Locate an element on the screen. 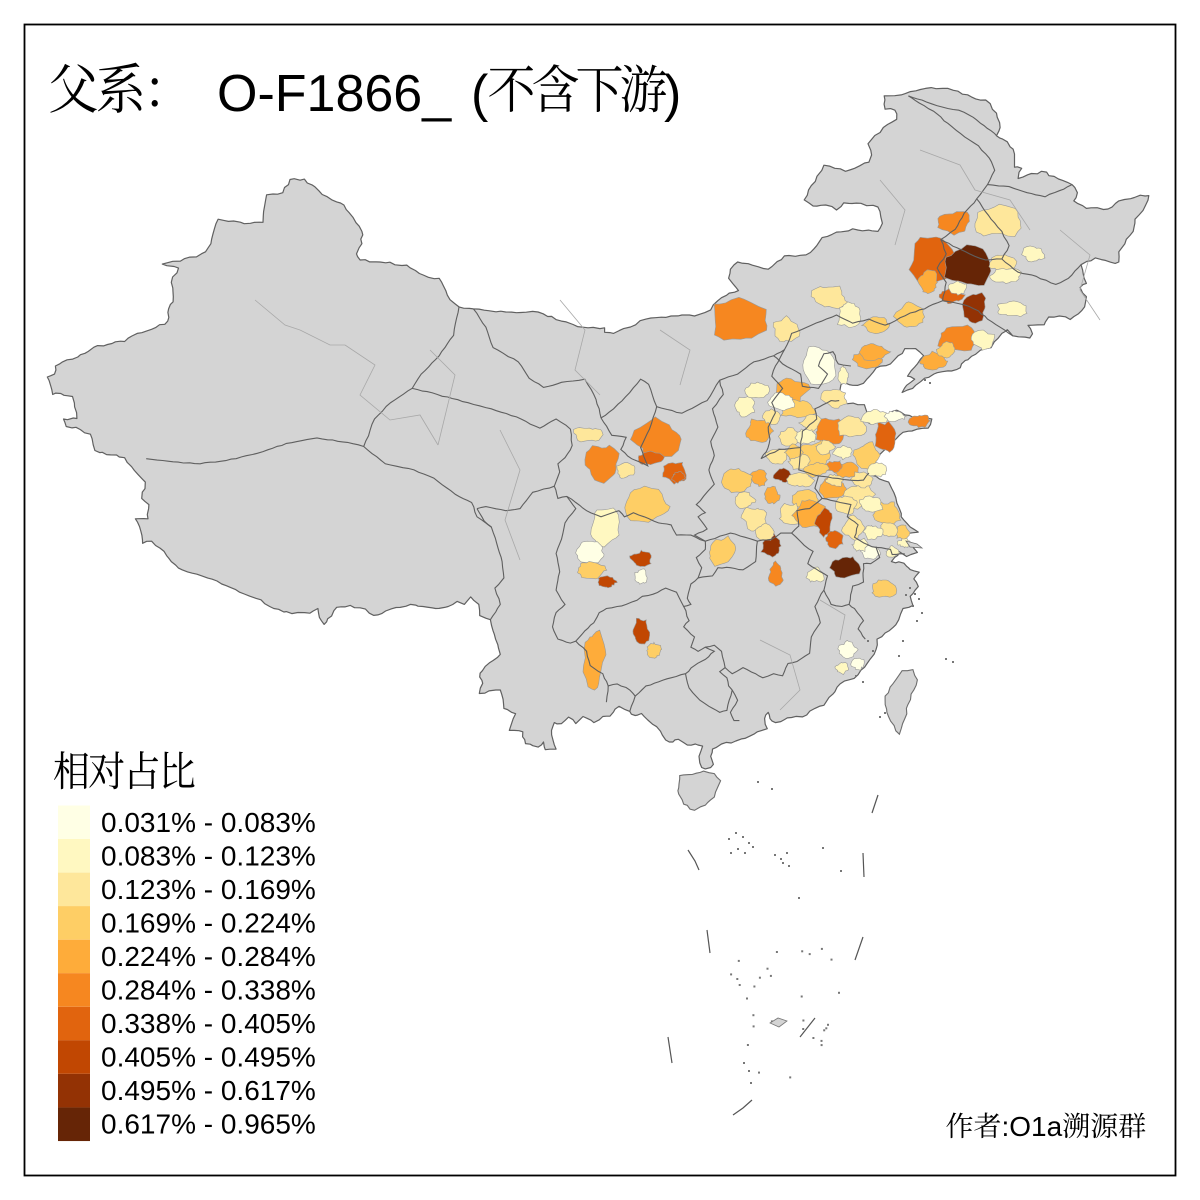  svg-text: 0.031% - 0.083% is located at coordinates (208, 822).